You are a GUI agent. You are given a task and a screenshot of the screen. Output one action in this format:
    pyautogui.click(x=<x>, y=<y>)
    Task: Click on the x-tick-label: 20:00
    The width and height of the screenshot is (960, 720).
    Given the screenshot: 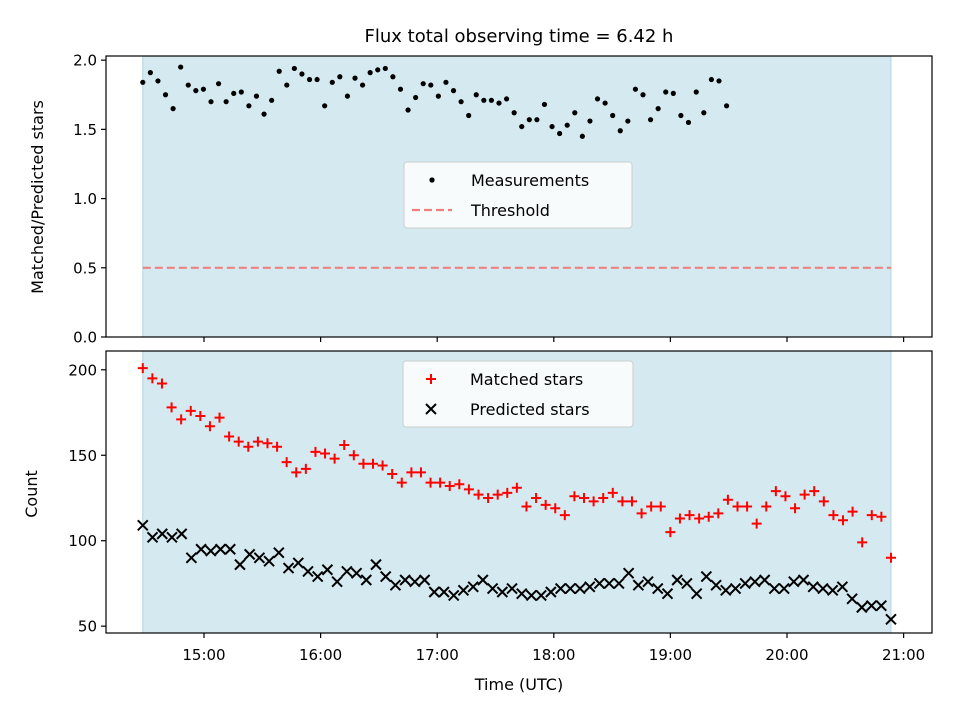 What is the action you would take?
    pyautogui.click(x=786, y=655)
    